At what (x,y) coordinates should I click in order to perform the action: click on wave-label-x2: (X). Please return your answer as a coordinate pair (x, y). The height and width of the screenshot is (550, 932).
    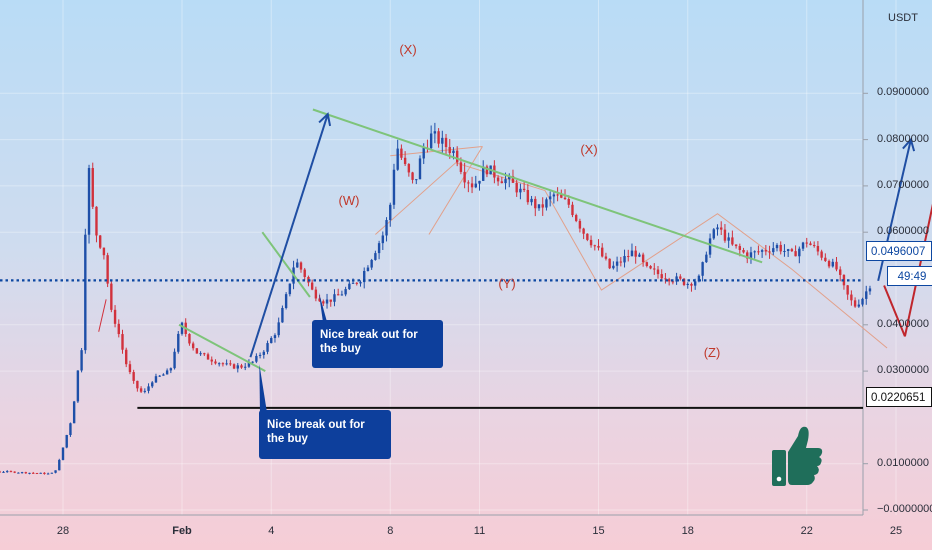
    Looking at the image, I should click on (589, 149).